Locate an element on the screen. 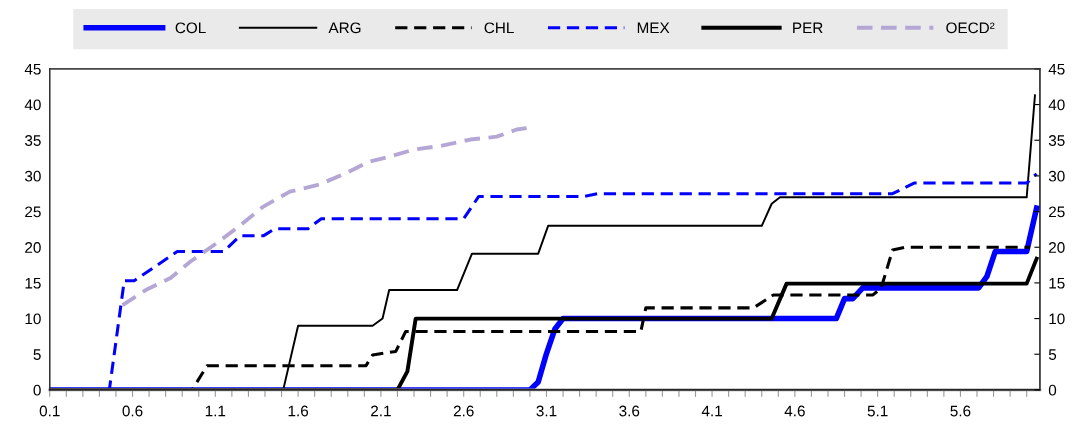  x-tick-label: 3.1 is located at coordinates (546, 411).